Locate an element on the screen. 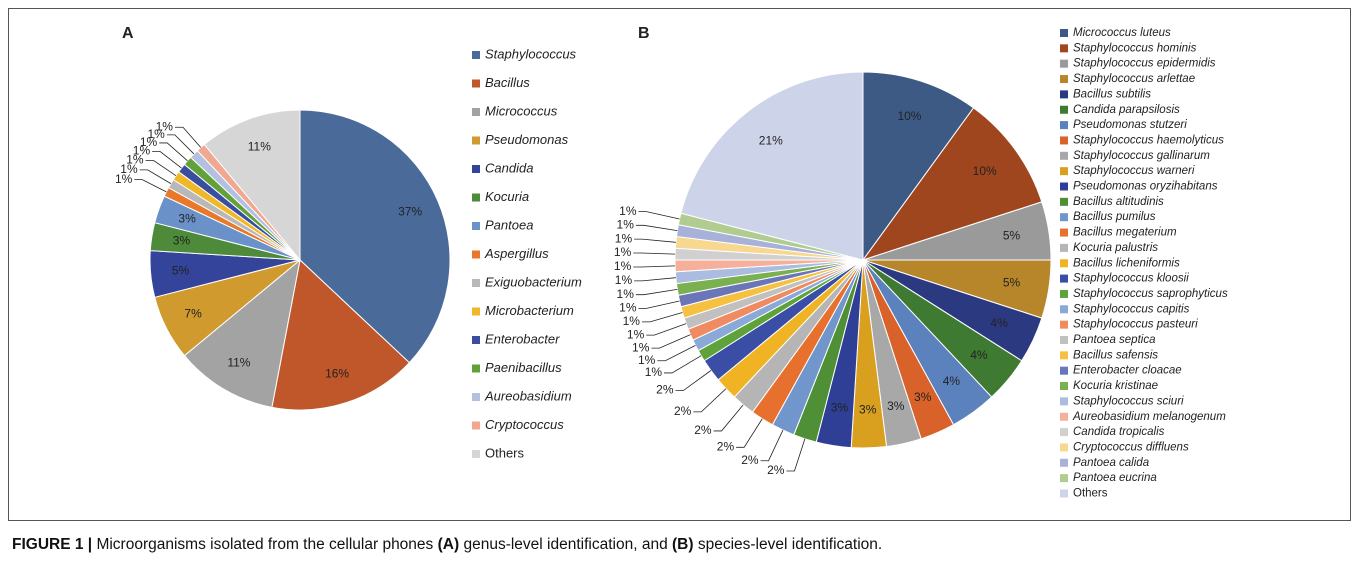  legend-label: Kocuria palustris is located at coordinates (1115, 248).